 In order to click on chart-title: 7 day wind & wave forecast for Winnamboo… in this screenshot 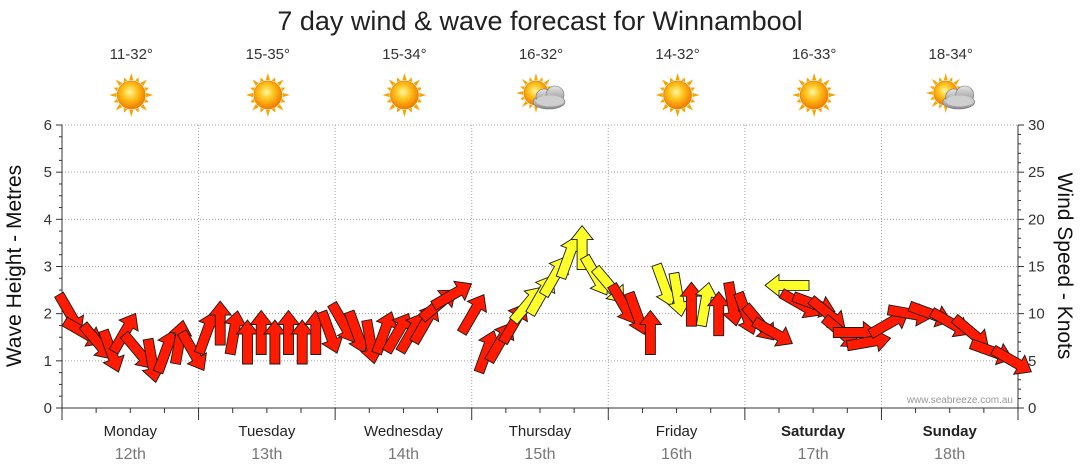, I will do `click(539, 21)`.